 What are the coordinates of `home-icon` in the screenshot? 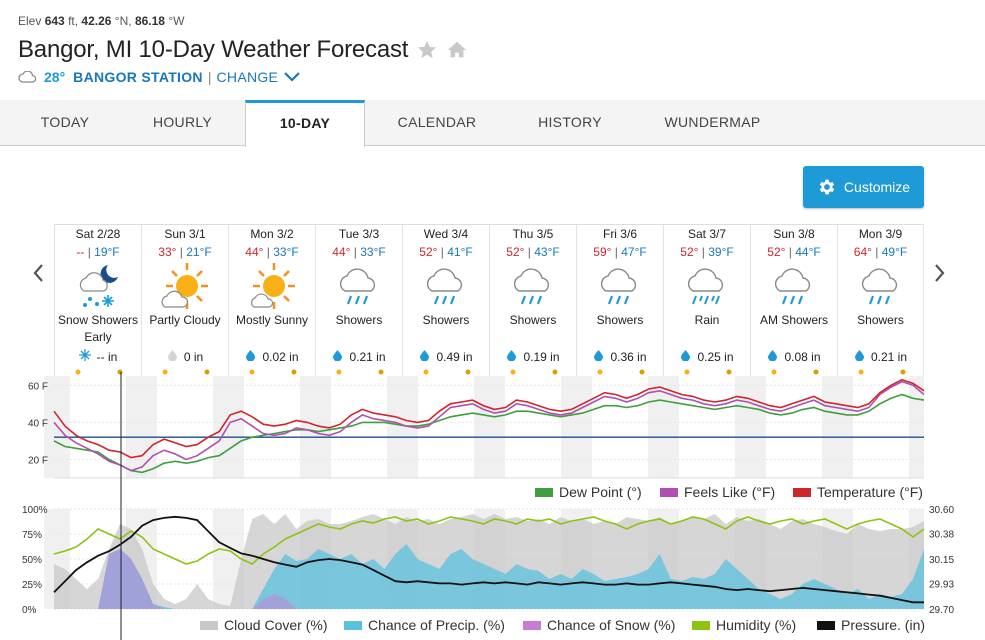 It's located at (457, 50).